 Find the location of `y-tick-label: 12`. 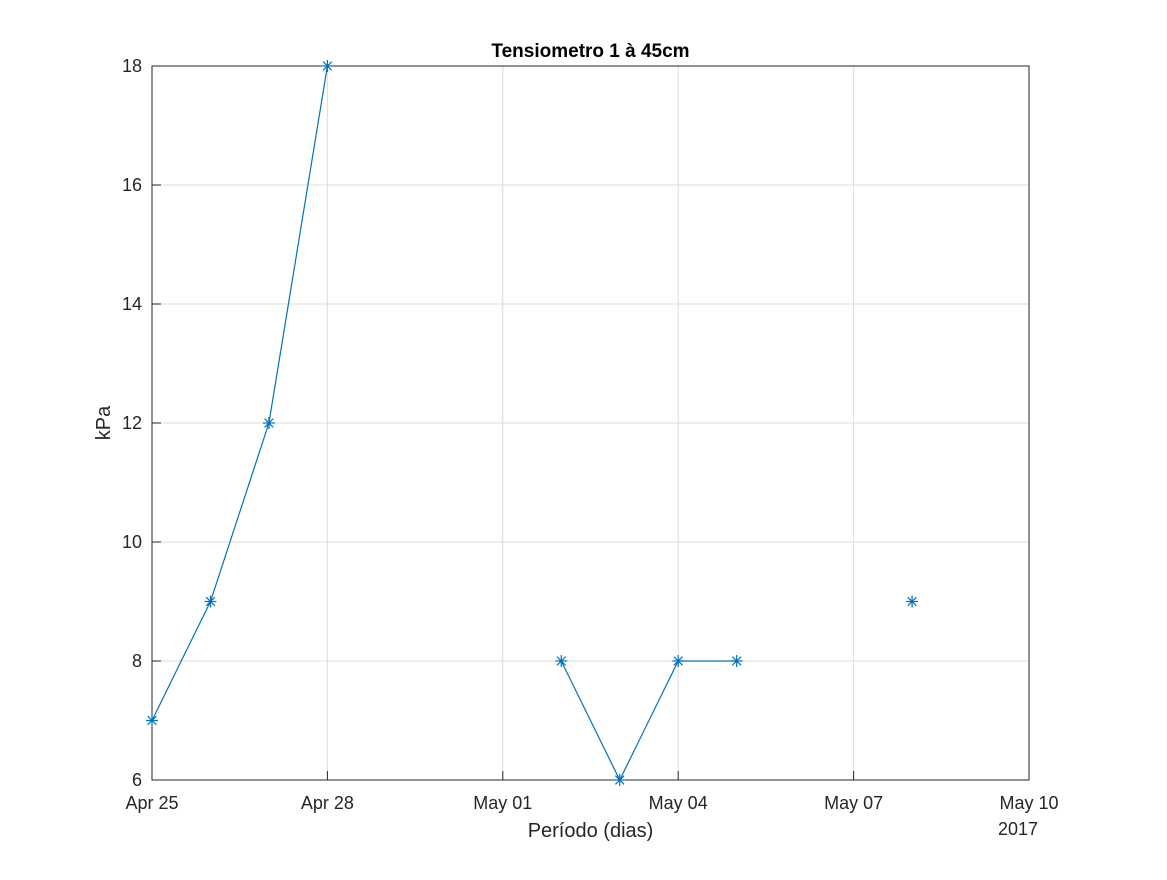

y-tick-label: 12 is located at coordinates (132, 423).